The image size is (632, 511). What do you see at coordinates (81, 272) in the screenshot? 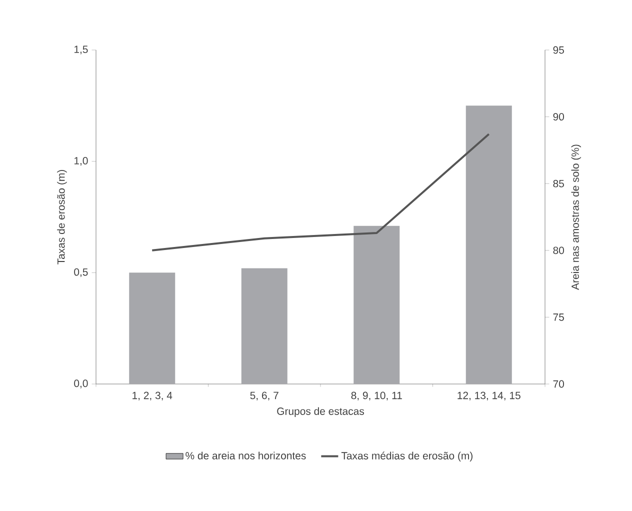
I see `y-tick-label: 0,5` at bounding box center [81, 272].